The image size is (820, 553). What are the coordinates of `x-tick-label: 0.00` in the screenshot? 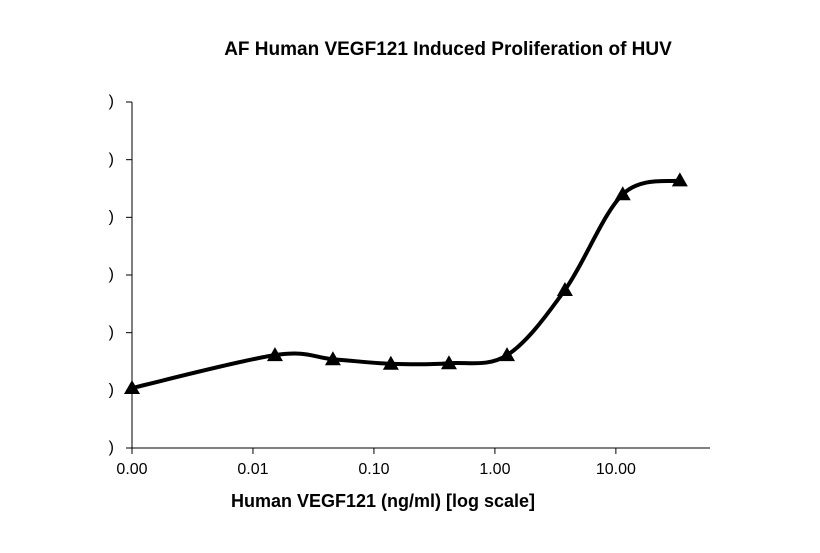 It's located at (131, 469).